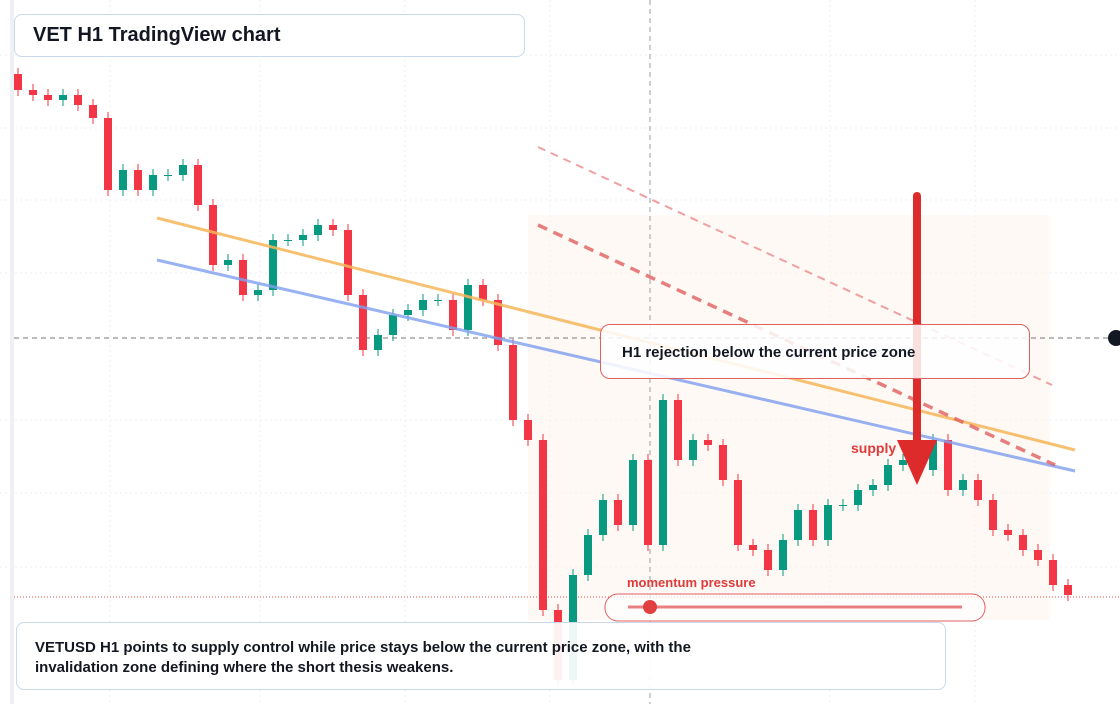  Describe the element at coordinates (691, 582) in the screenshot. I see `momentum-label: momentum pressure` at that location.